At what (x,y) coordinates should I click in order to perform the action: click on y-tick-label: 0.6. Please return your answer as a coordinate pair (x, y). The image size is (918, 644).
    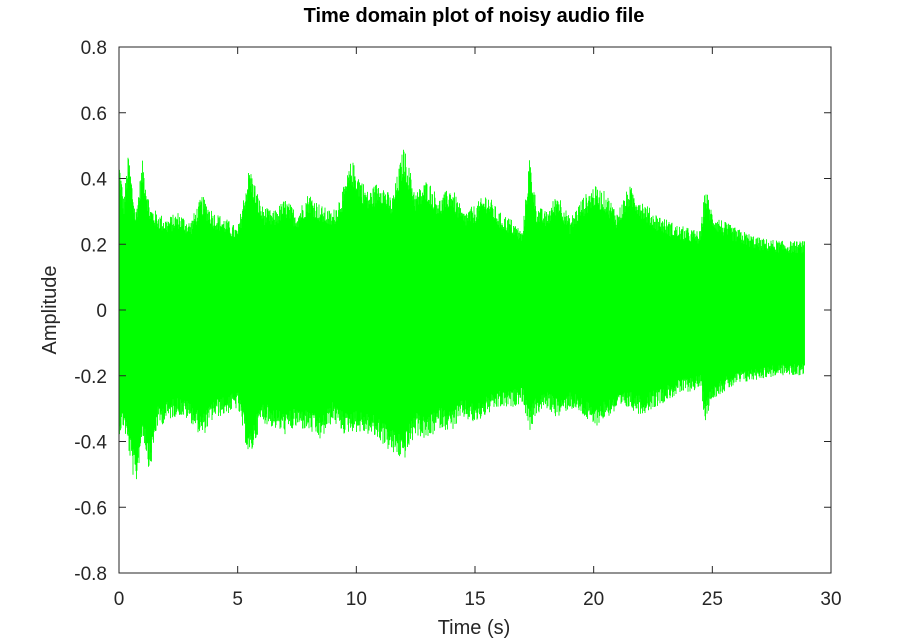
    Looking at the image, I should click on (94, 114).